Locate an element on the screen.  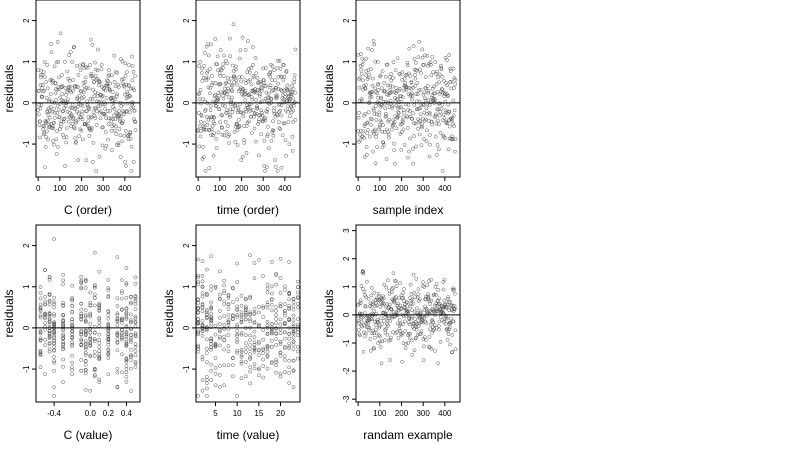
x-tick-label: 10 is located at coordinates (237, 413).